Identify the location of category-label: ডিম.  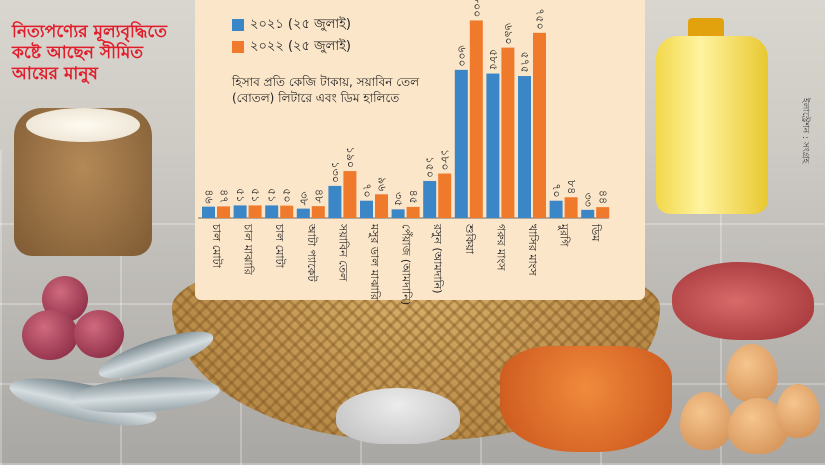
(595, 232).